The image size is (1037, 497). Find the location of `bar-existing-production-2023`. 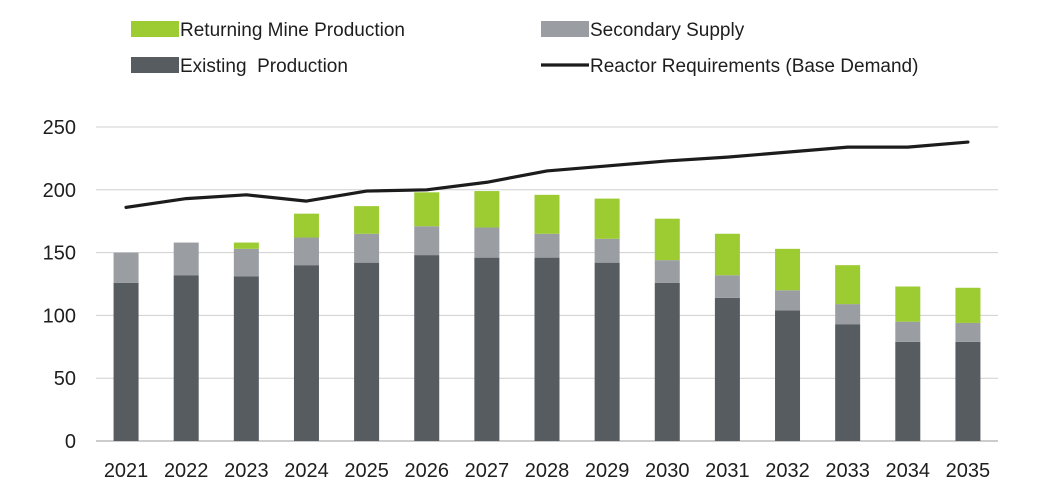

bar-existing-production-2023 is located at coordinates (246, 358).